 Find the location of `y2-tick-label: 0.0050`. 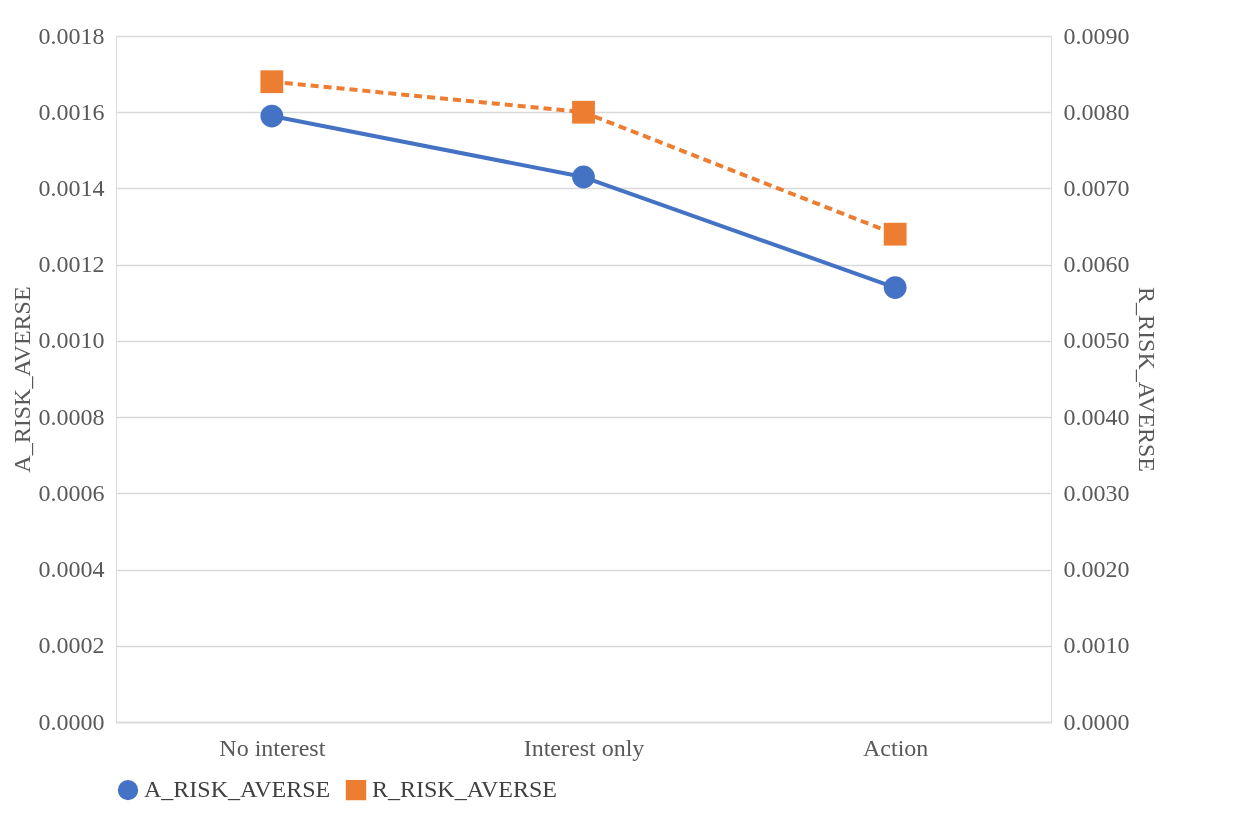

y2-tick-label: 0.0050 is located at coordinates (1096, 340).